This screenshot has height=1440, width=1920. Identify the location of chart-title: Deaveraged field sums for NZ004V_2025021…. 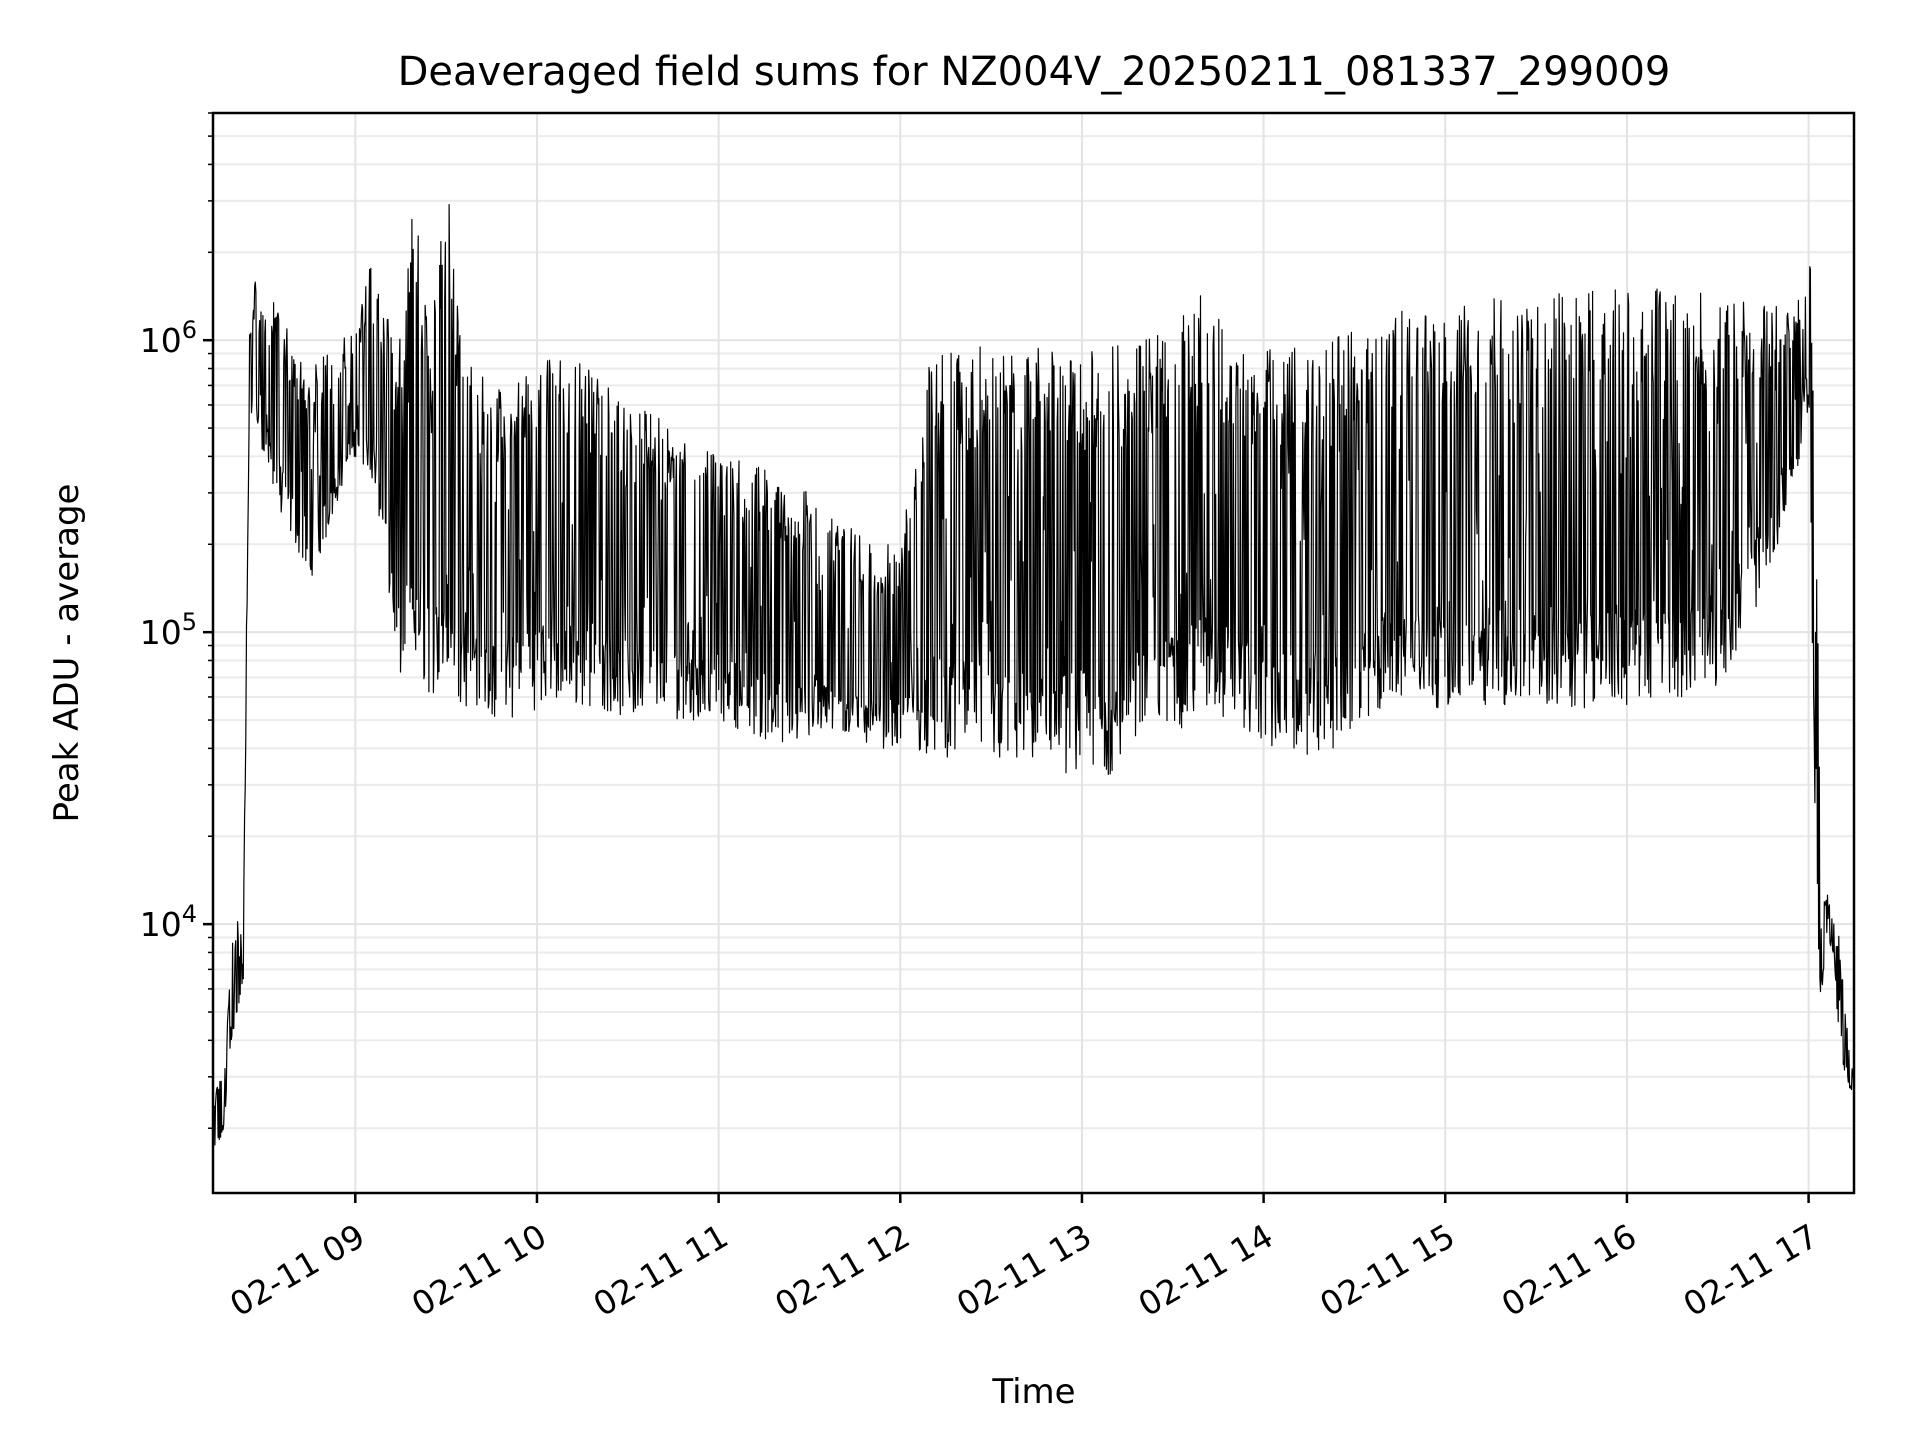
(1034, 72).